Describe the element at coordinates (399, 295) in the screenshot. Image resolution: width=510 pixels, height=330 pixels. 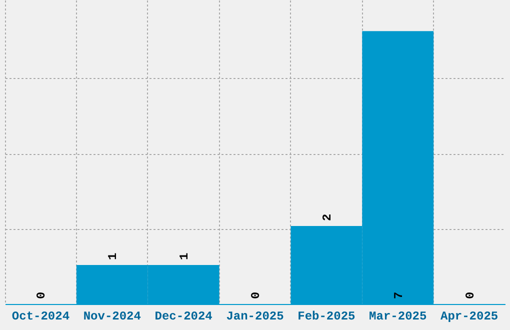
I see `data-label: 7` at that location.